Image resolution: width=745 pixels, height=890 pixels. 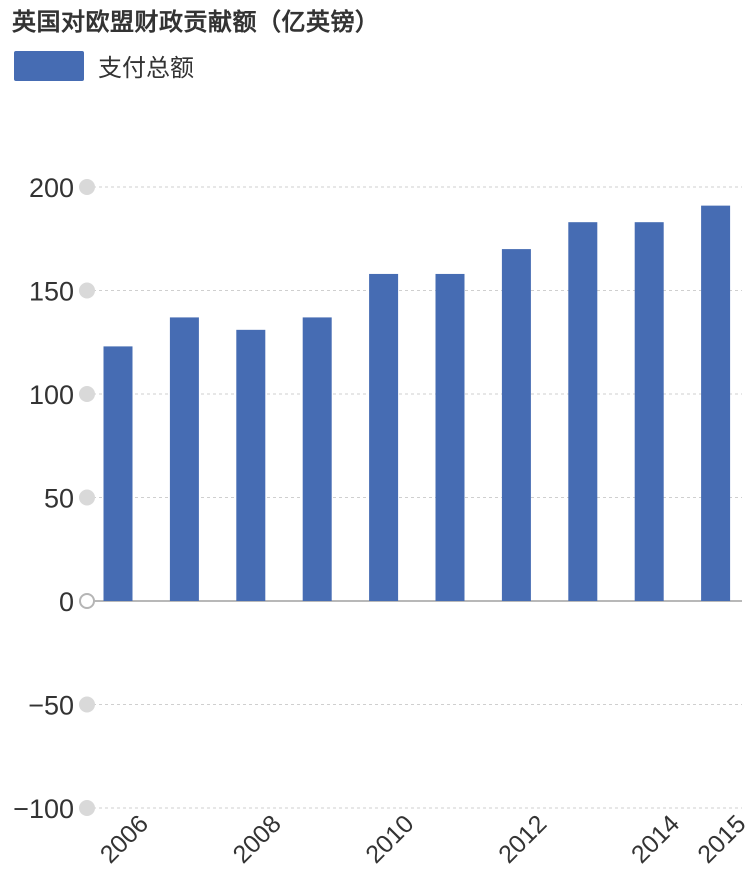 What do you see at coordinates (389, 839) in the screenshot?
I see `x-tick-label: 2010` at bounding box center [389, 839].